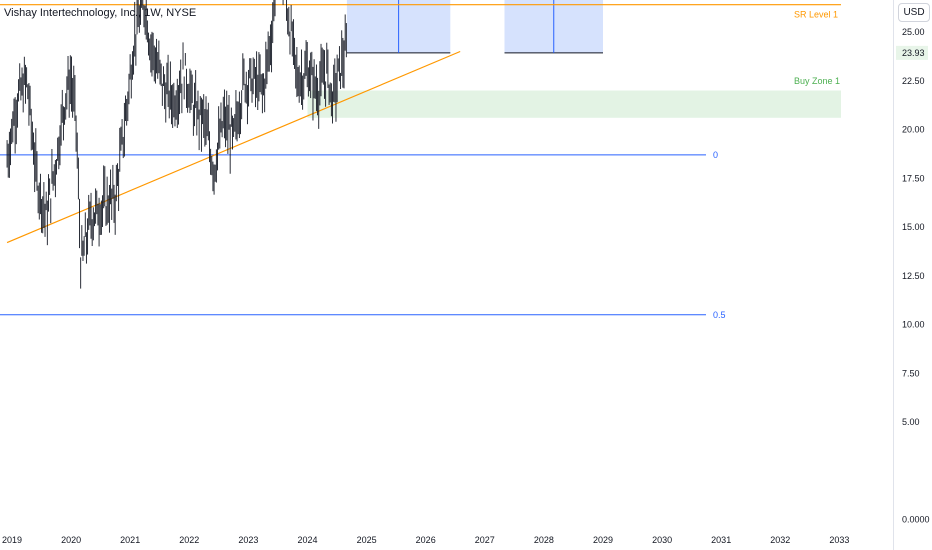 Image resolution: width=932 pixels, height=550 pixels. Describe the element at coordinates (603, 540) in the screenshot. I see `time-tick-label: 2029` at that location.